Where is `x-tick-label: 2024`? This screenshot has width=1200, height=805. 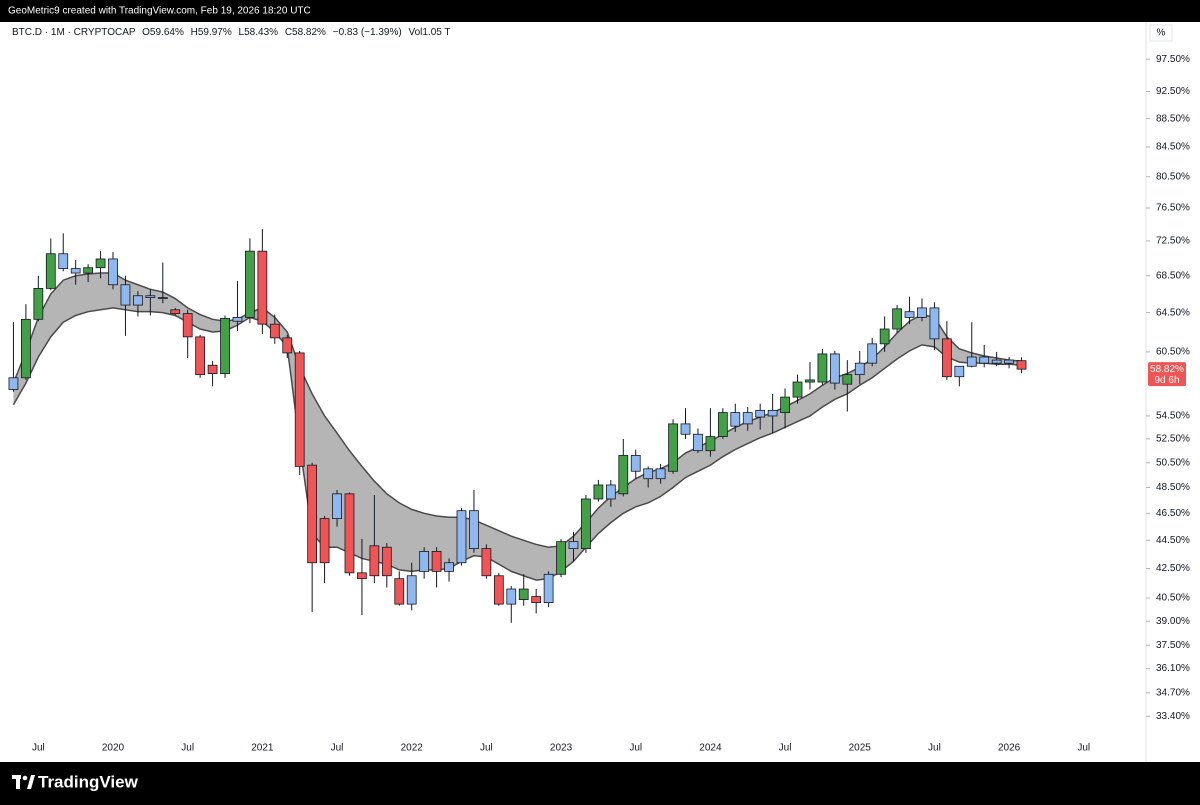
x-tick-label: 2024 is located at coordinates (710, 748).